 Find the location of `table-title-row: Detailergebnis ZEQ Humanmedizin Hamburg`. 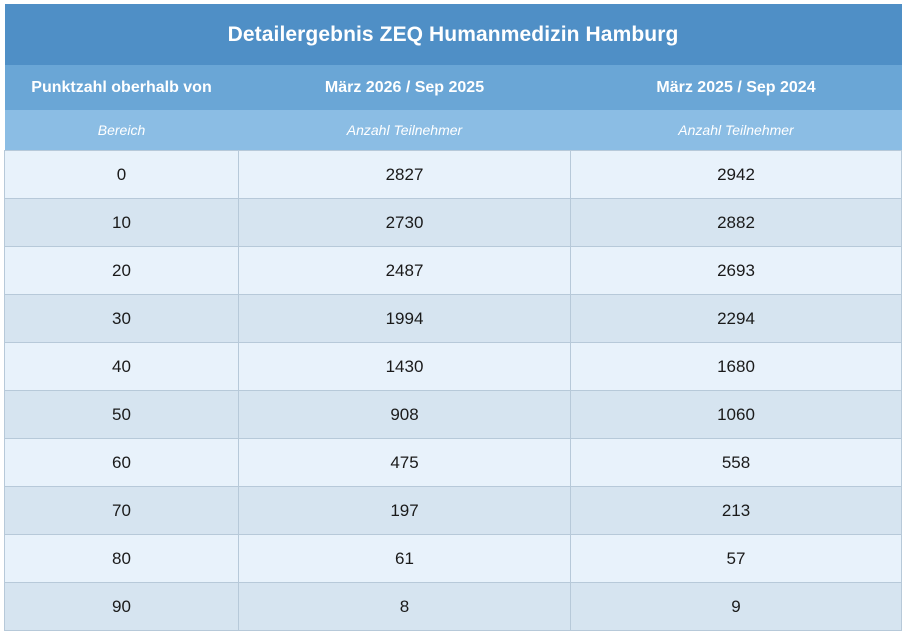

table-title-row: Detailergebnis ZEQ Humanmedizin Hamburg is located at coordinates (453, 34).